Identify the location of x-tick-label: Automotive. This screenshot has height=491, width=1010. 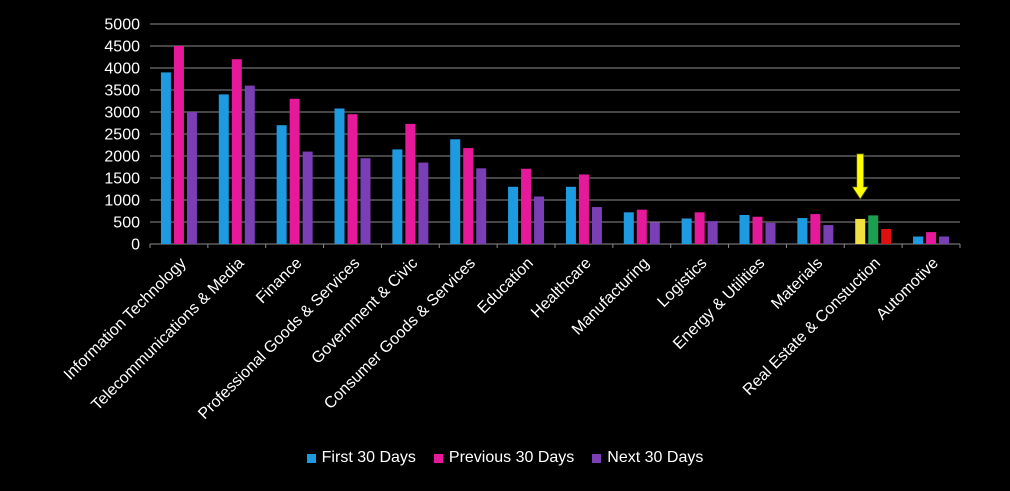
(907, 289).